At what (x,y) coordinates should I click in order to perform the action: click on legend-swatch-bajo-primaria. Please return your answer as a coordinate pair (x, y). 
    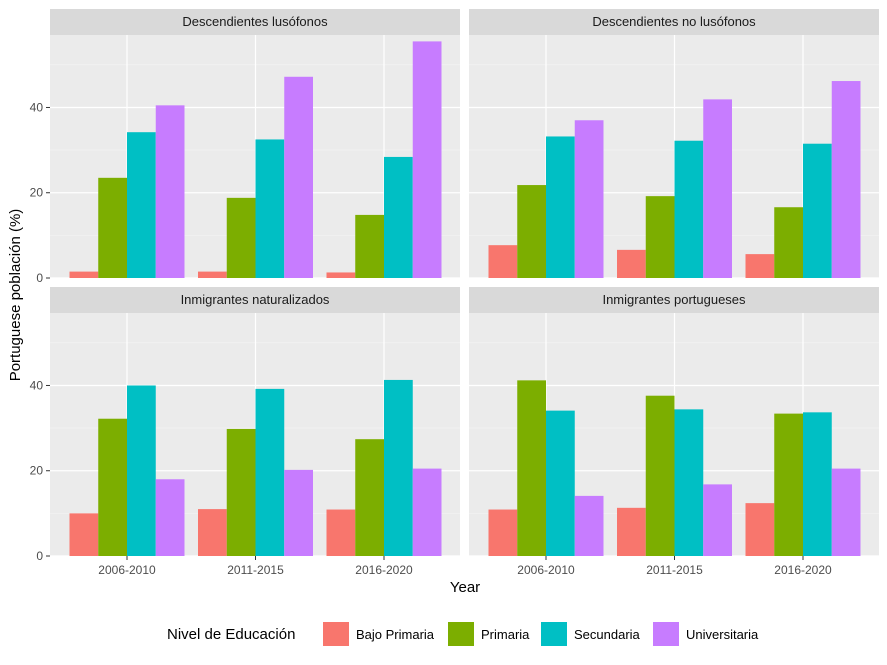
    Looking at the image, I should click on (336, 634).